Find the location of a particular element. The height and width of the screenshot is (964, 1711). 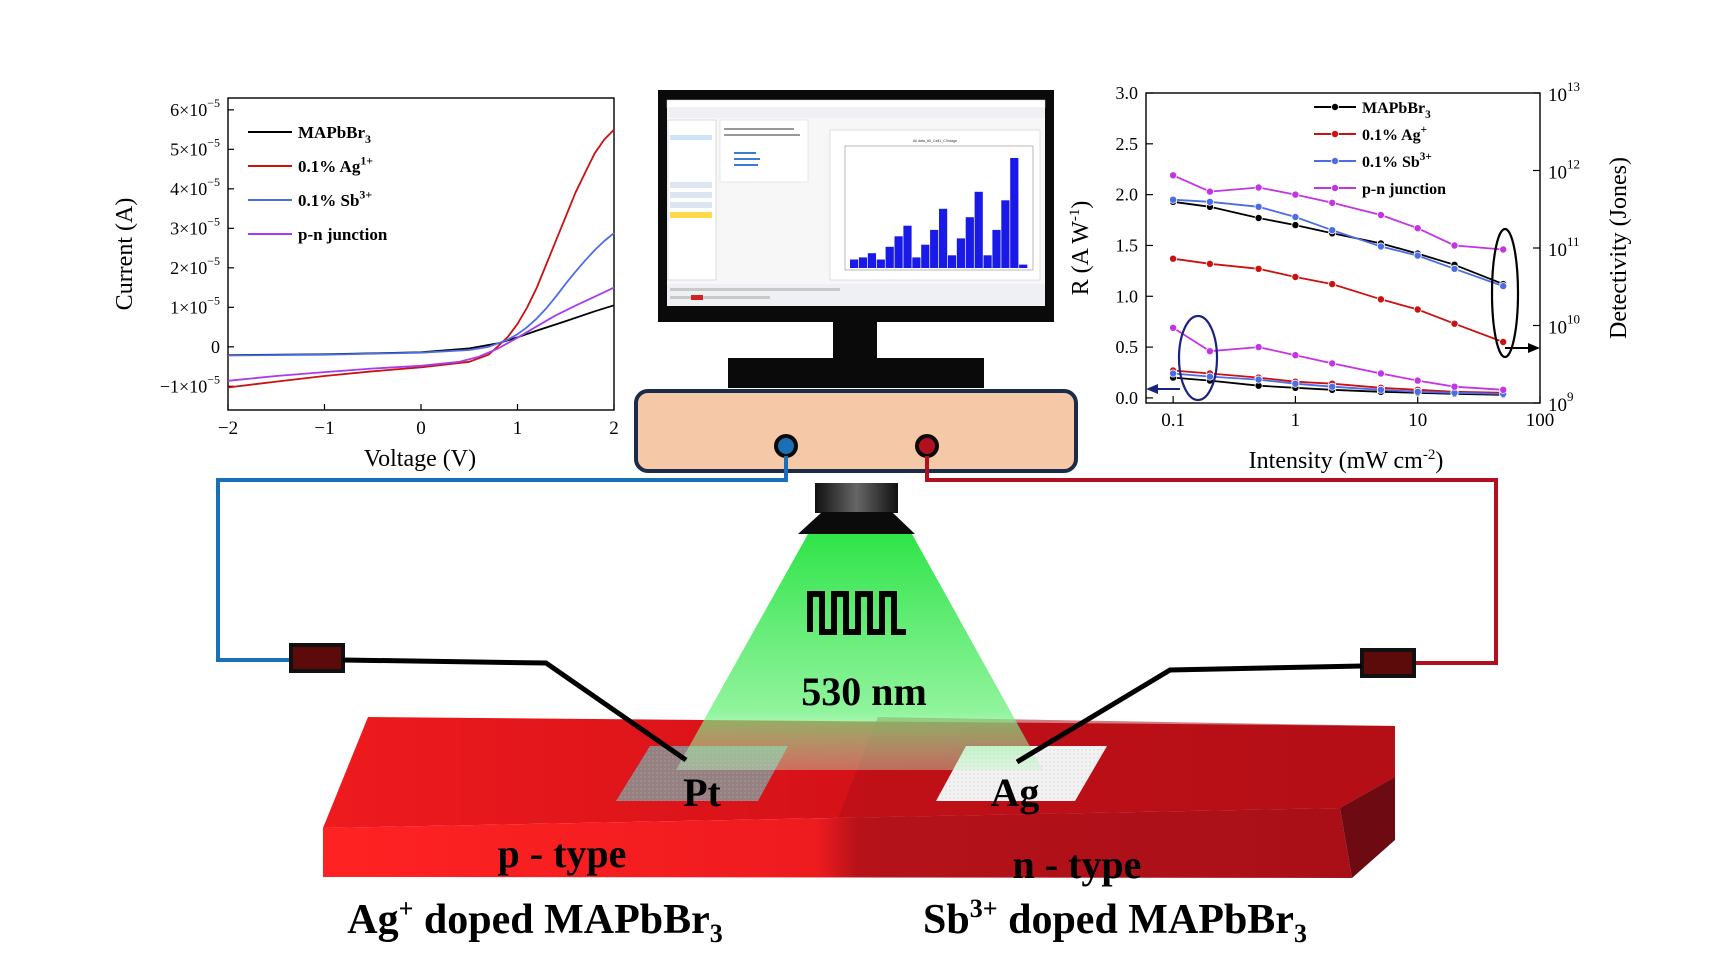

rd-legend-label: 0.1% Ag+ is located at coordinates (1394, 134).